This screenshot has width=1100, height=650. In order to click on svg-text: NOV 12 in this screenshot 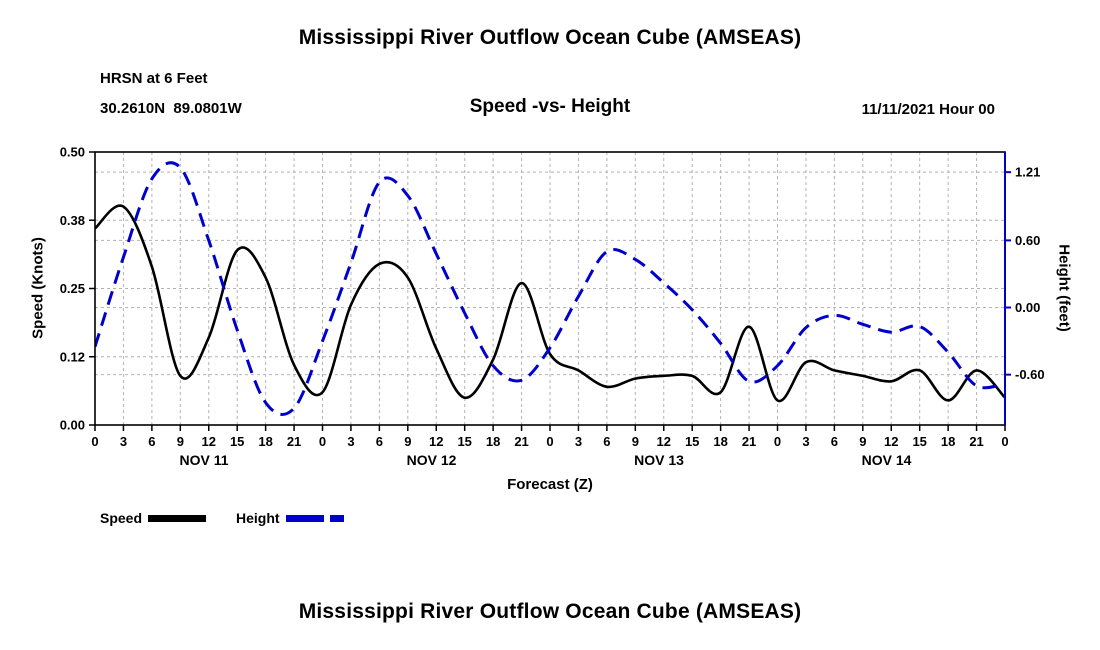, I will do `click(432, 460)`.